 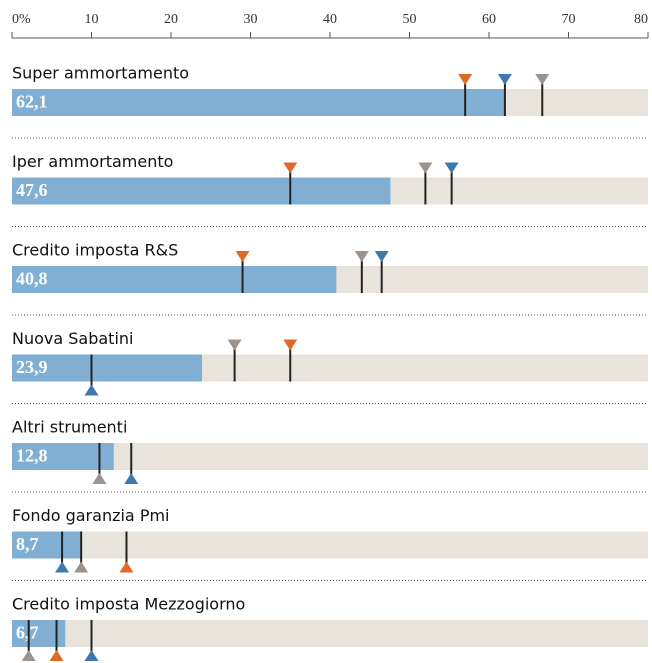 I want to click on category-label: Credito imposta R&S, so click(x=95, y=250).